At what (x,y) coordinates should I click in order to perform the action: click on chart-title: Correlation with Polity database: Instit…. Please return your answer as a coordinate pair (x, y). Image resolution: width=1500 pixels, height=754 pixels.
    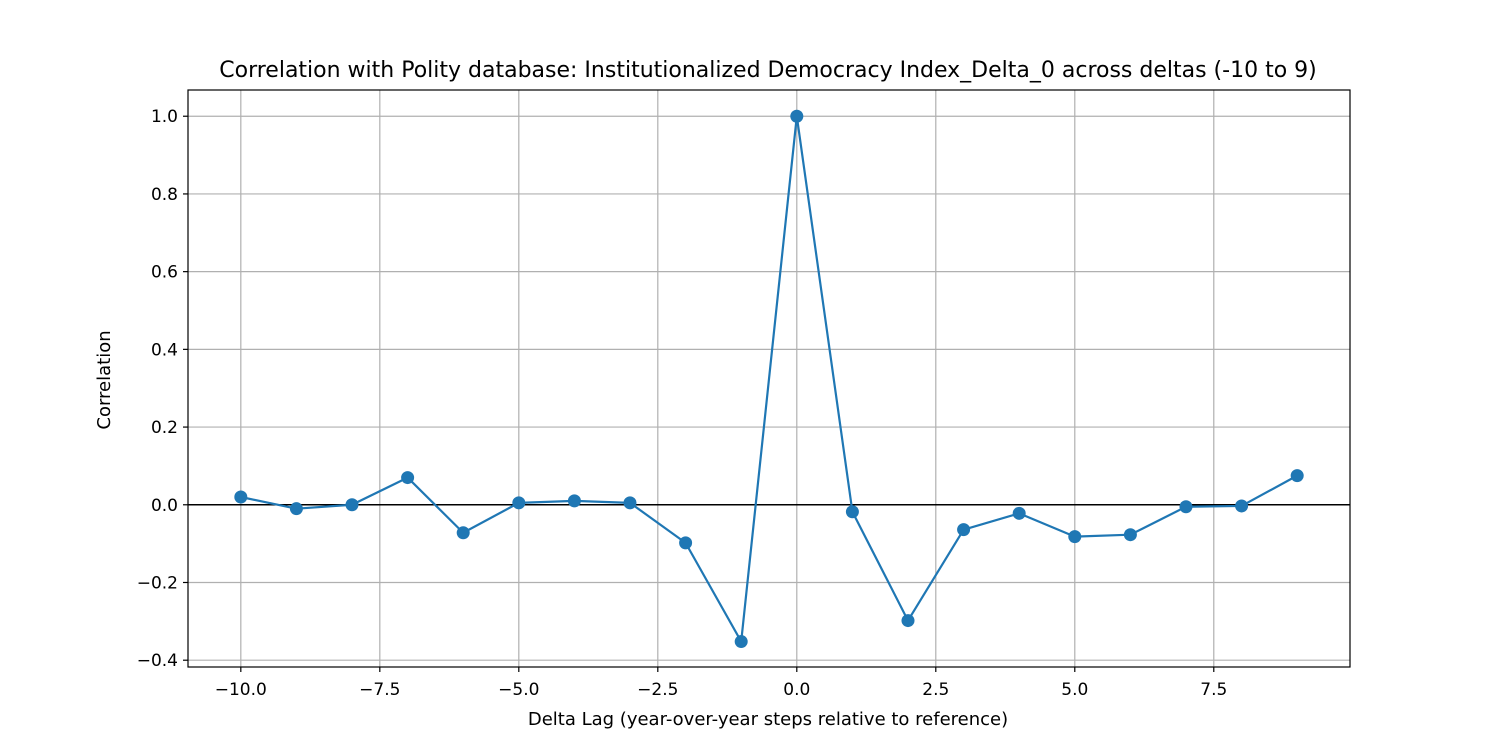
    Looking at the image, I should click on (767, 70).